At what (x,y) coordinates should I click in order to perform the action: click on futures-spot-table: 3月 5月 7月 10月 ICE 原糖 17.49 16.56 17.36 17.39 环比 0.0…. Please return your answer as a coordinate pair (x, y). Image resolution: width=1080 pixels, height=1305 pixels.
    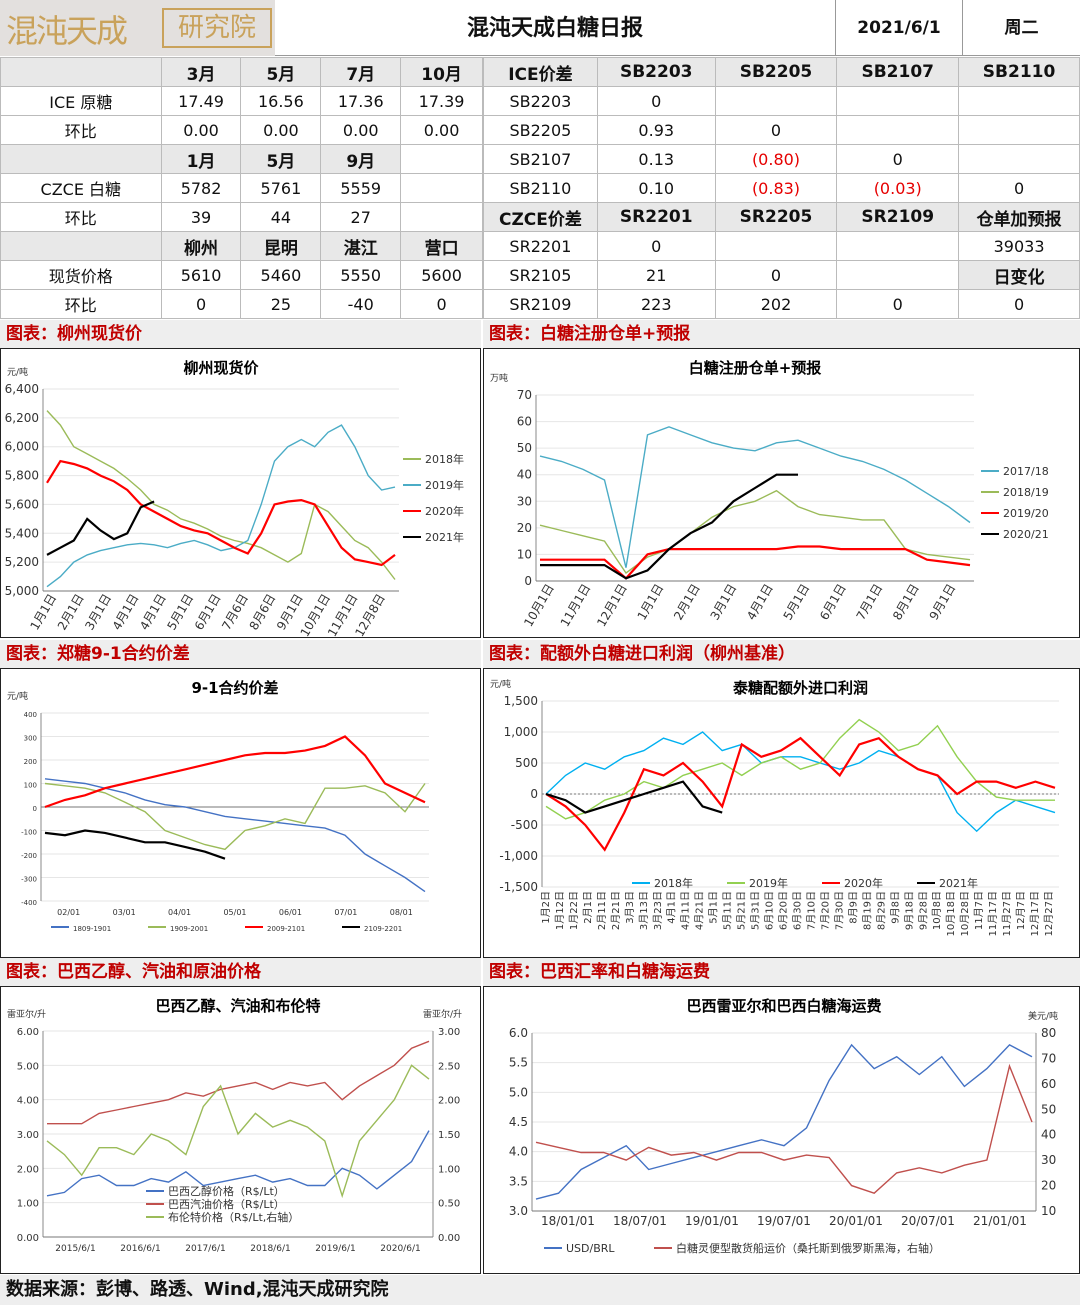
    Looking at the image, I should click on (241, 188).